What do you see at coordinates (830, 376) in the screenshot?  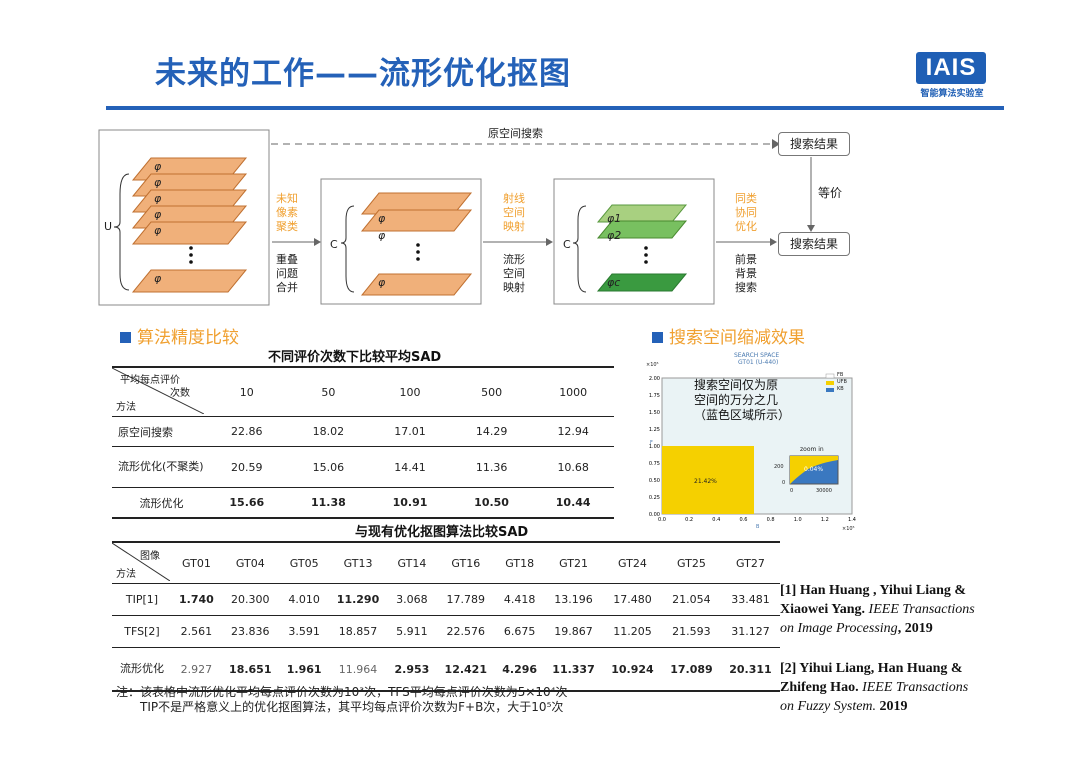 I see `legend-fb` at bounding box center [830, 376].